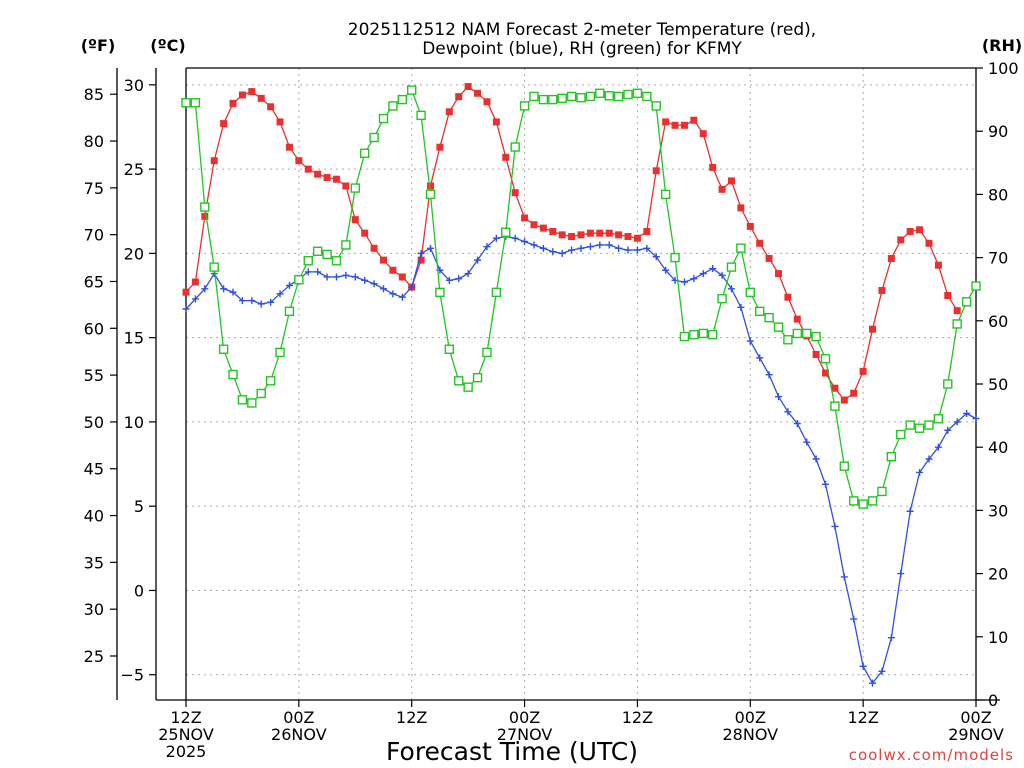 This screenshot has height=768, width=1024. What do you see at coordinates (998, 510) in the screenshot?
I see `rh-tick-label: 30` at bounding box center [998, 510].